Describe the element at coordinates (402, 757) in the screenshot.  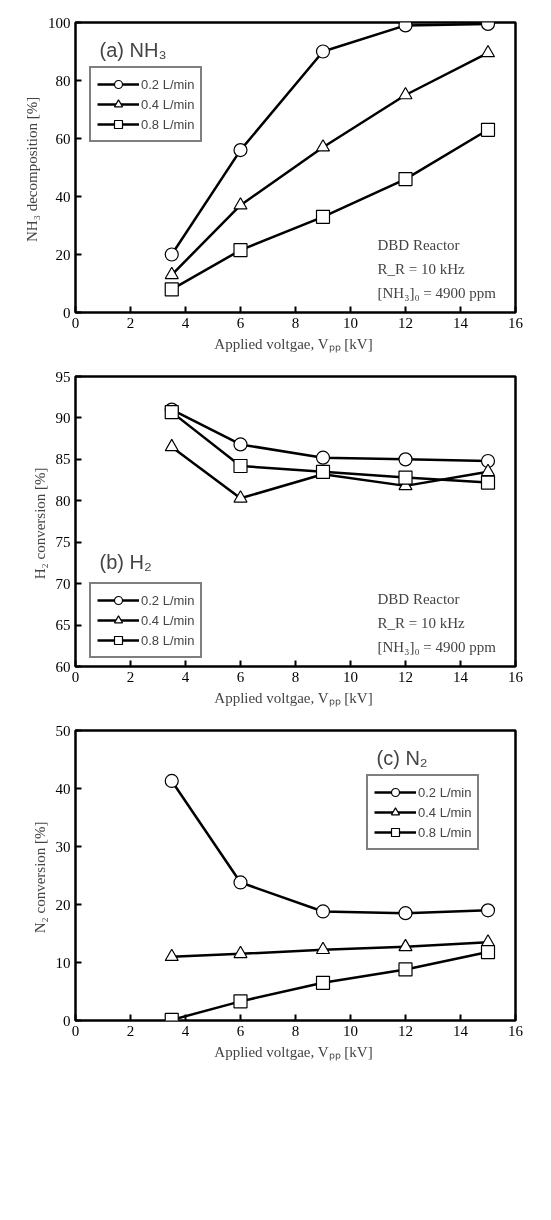
I see `annotation: (c) N₂` at that location.